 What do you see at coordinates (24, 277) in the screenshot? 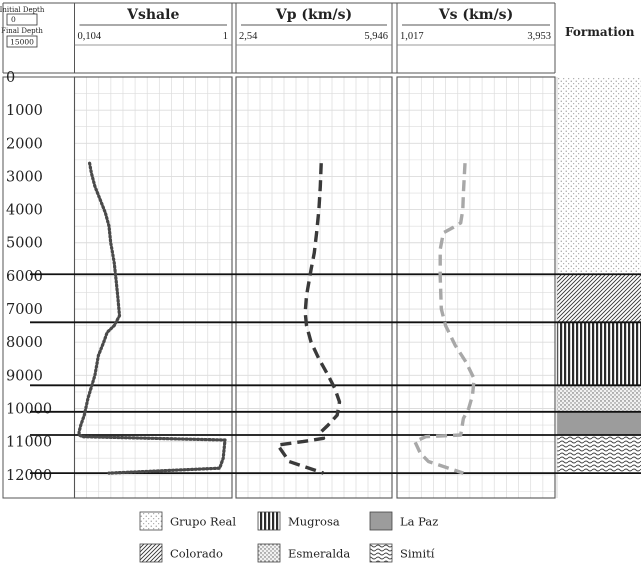
I see `depth-tick-label: 6000` at bounding box center [24, 277].